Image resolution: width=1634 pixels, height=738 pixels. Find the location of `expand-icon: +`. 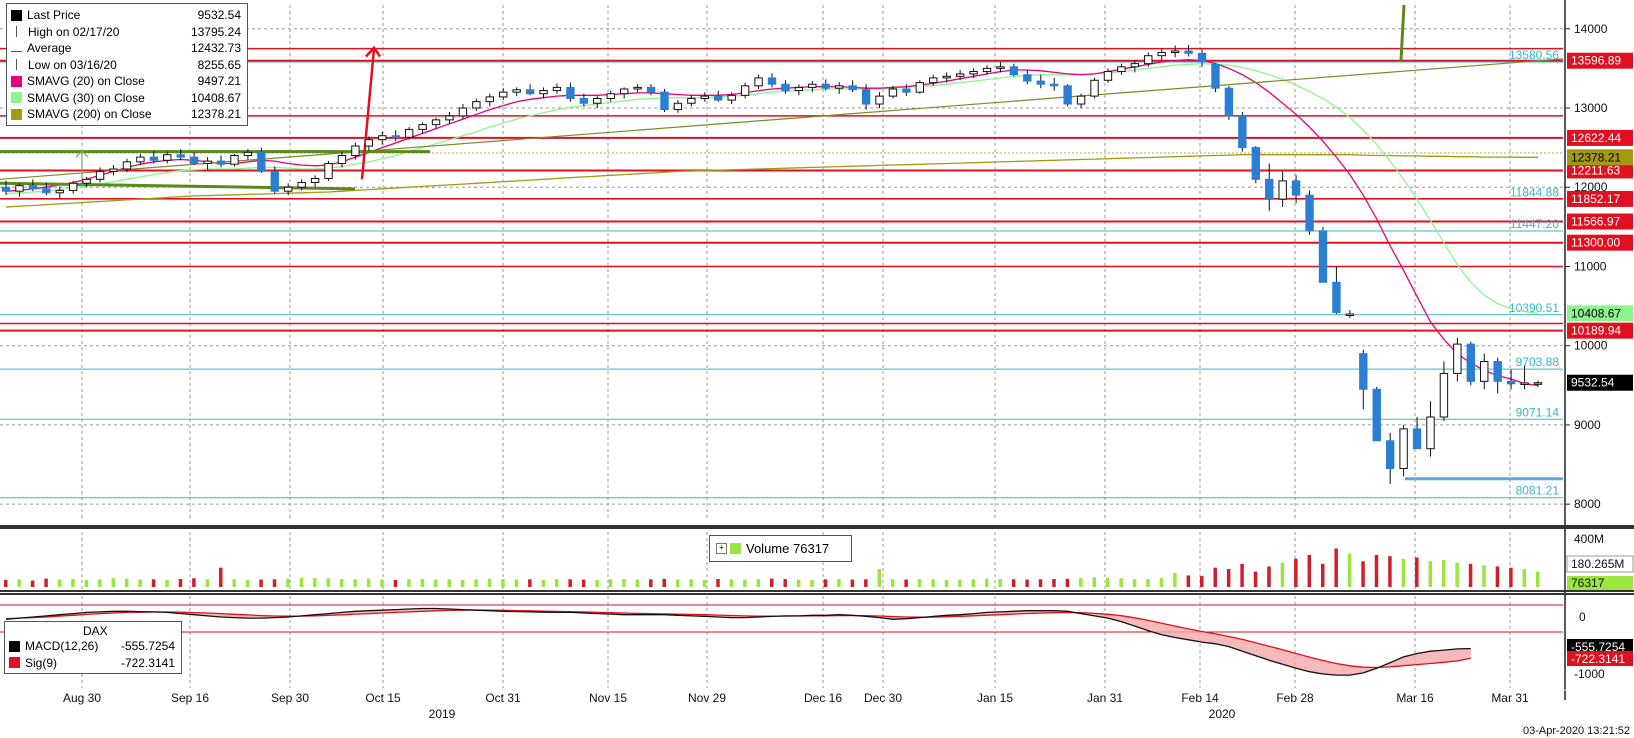

expand-icon: + is located at coordinates (721, 548).